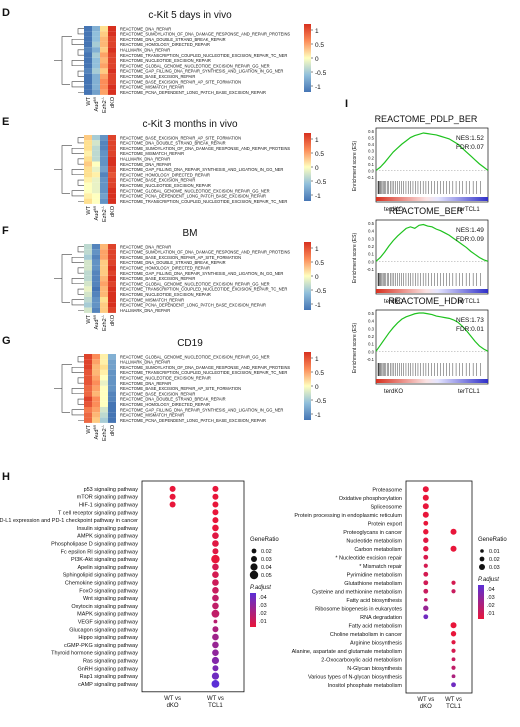  I want to click on gsea-nes: NES:1.52, so click(470, 138).